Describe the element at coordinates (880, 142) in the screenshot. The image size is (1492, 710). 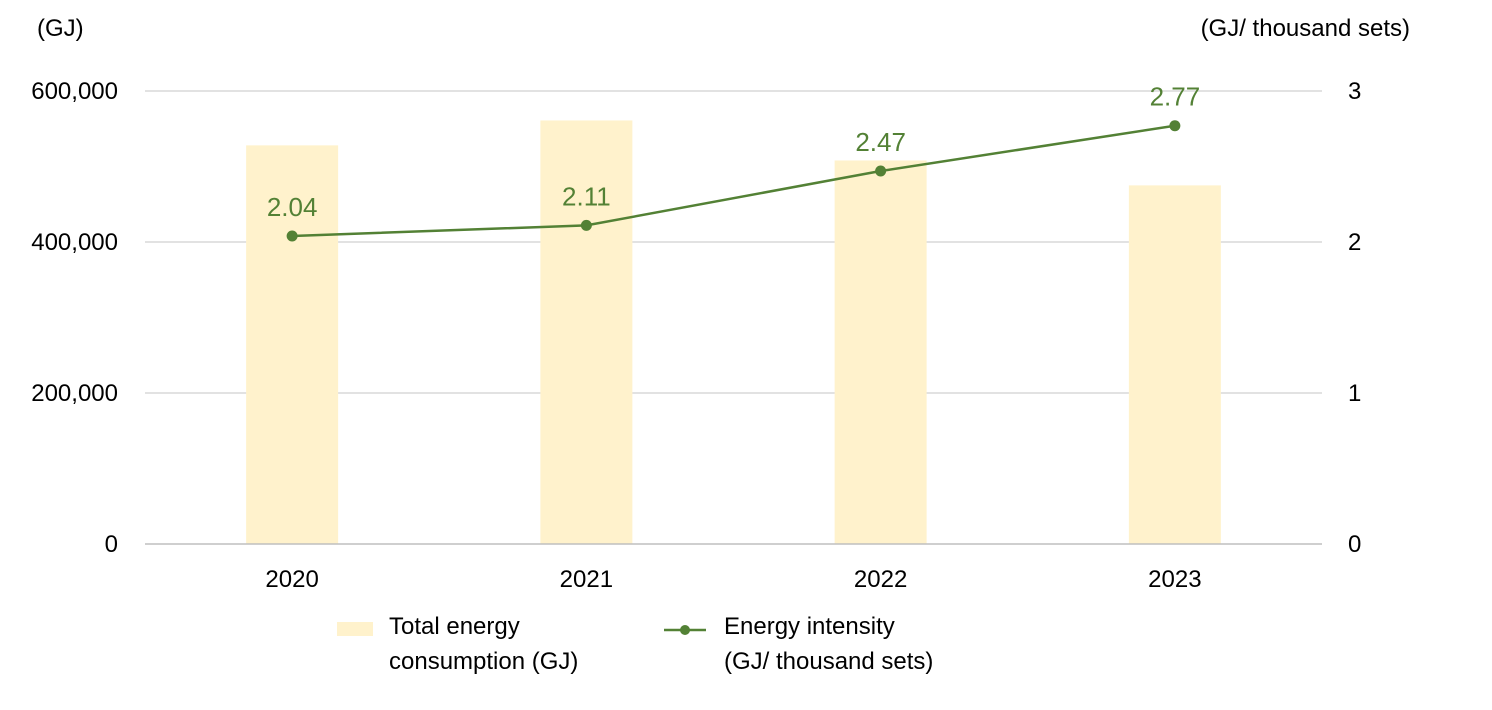
I see `data-label: 2.47` at that location.